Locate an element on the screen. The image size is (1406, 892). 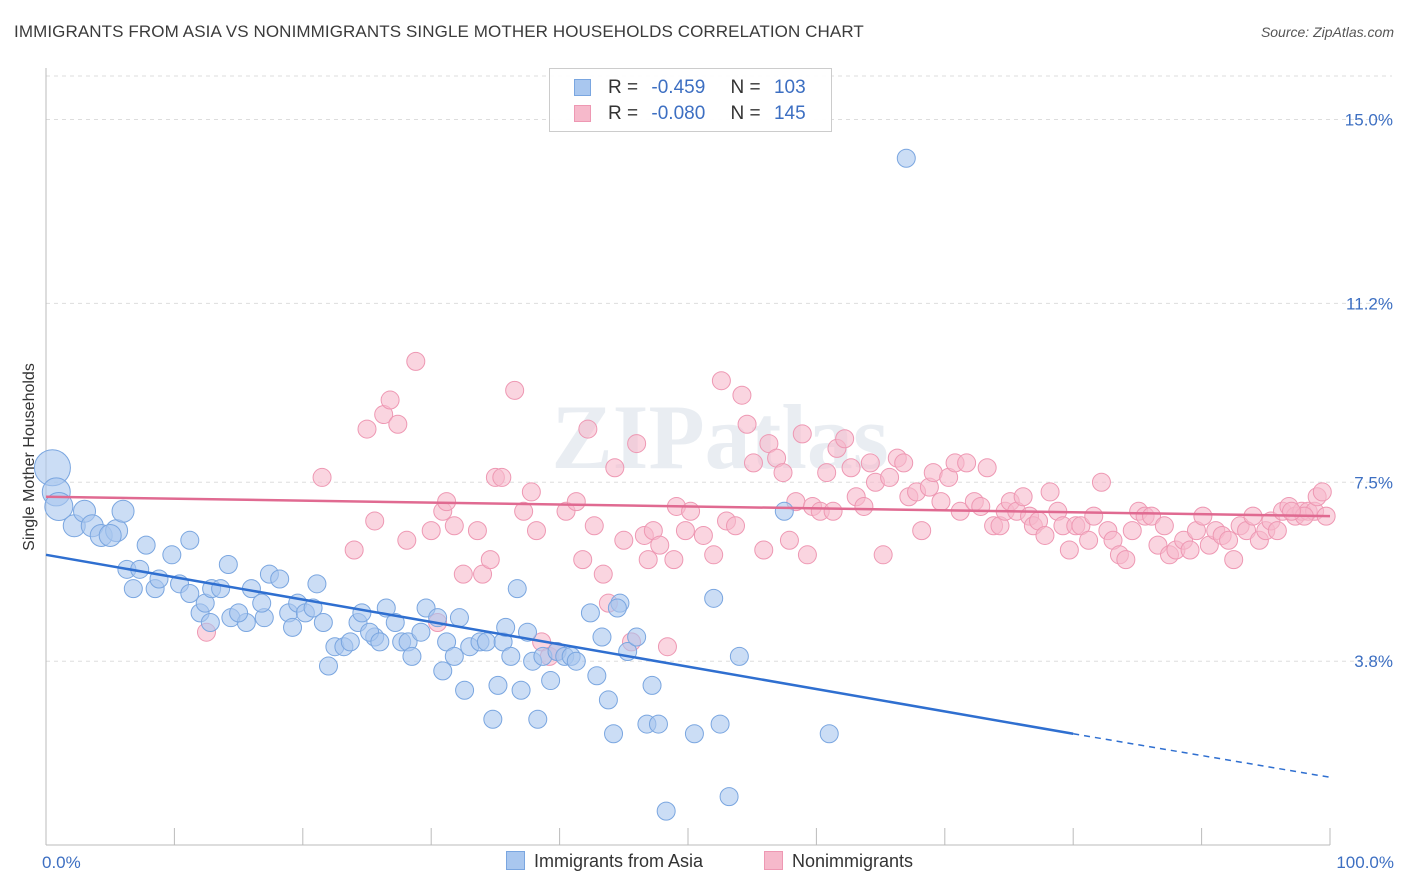
legend-n-label-pink: N = is located at coordinates (745, 113).